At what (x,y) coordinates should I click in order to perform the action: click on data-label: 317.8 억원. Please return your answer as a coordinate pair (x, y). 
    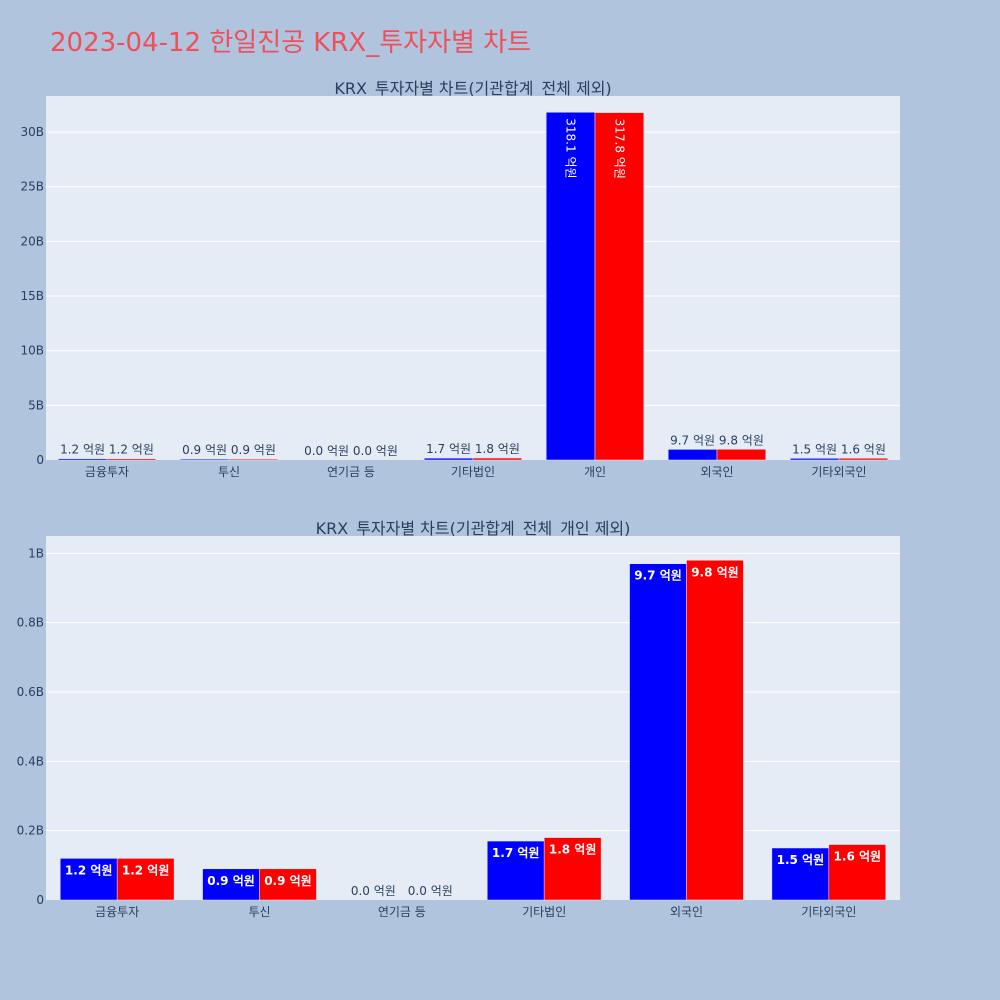
    Looking at the image, I should click on (619, 149).